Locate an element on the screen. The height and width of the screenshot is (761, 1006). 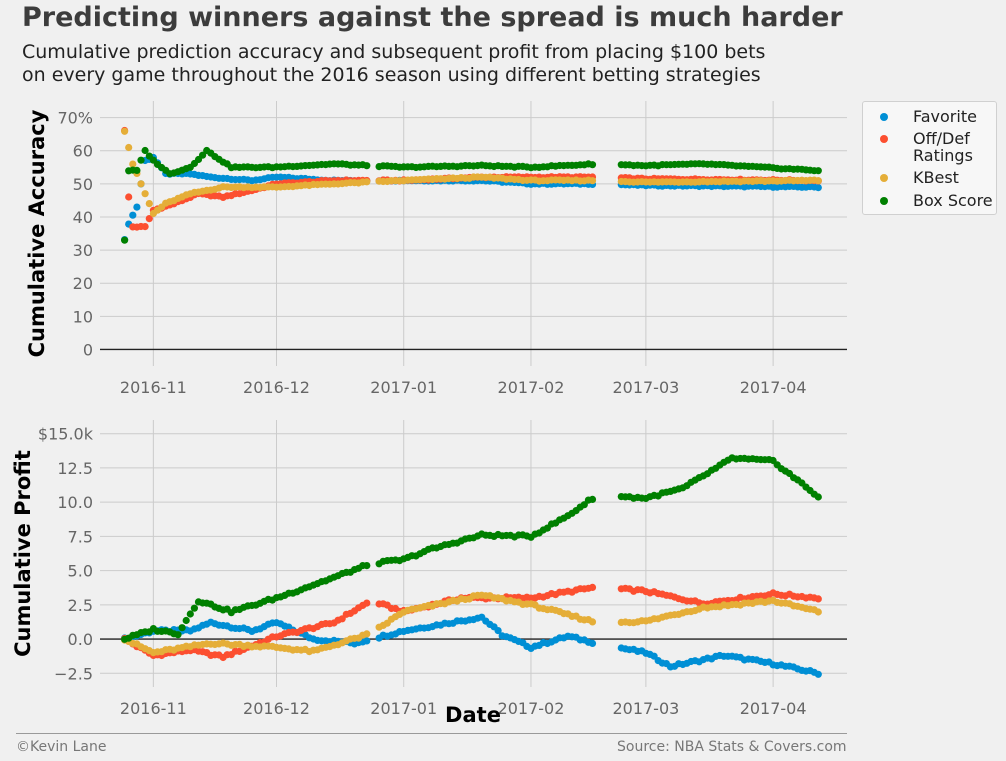
y-tick-label: 5.0 is located at coordinates (80, 571).